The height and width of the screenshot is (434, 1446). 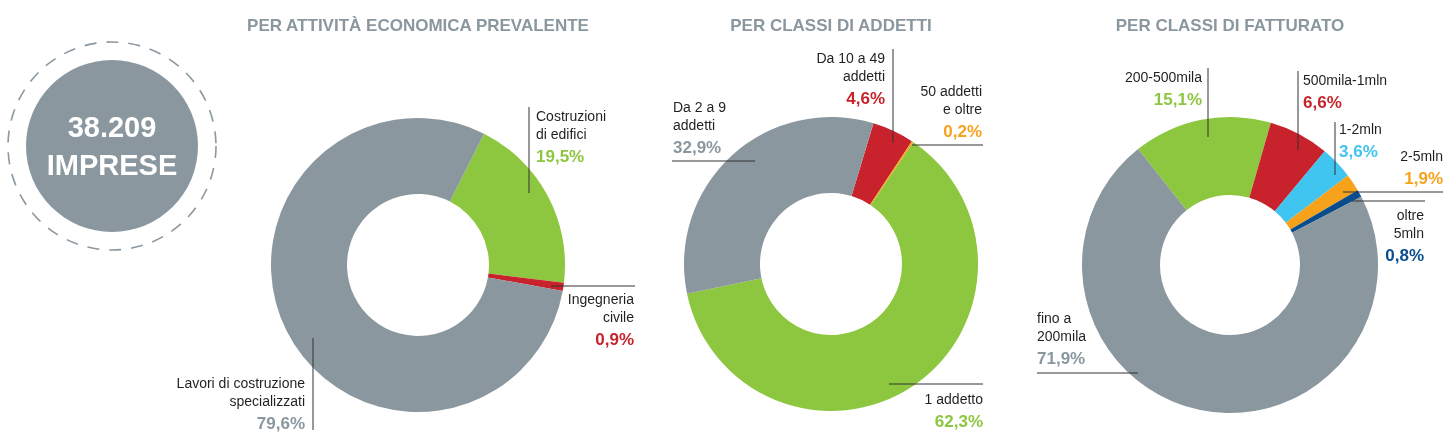 I want to click on slice-label: 2-5mln, so click(x=1421, y=156).